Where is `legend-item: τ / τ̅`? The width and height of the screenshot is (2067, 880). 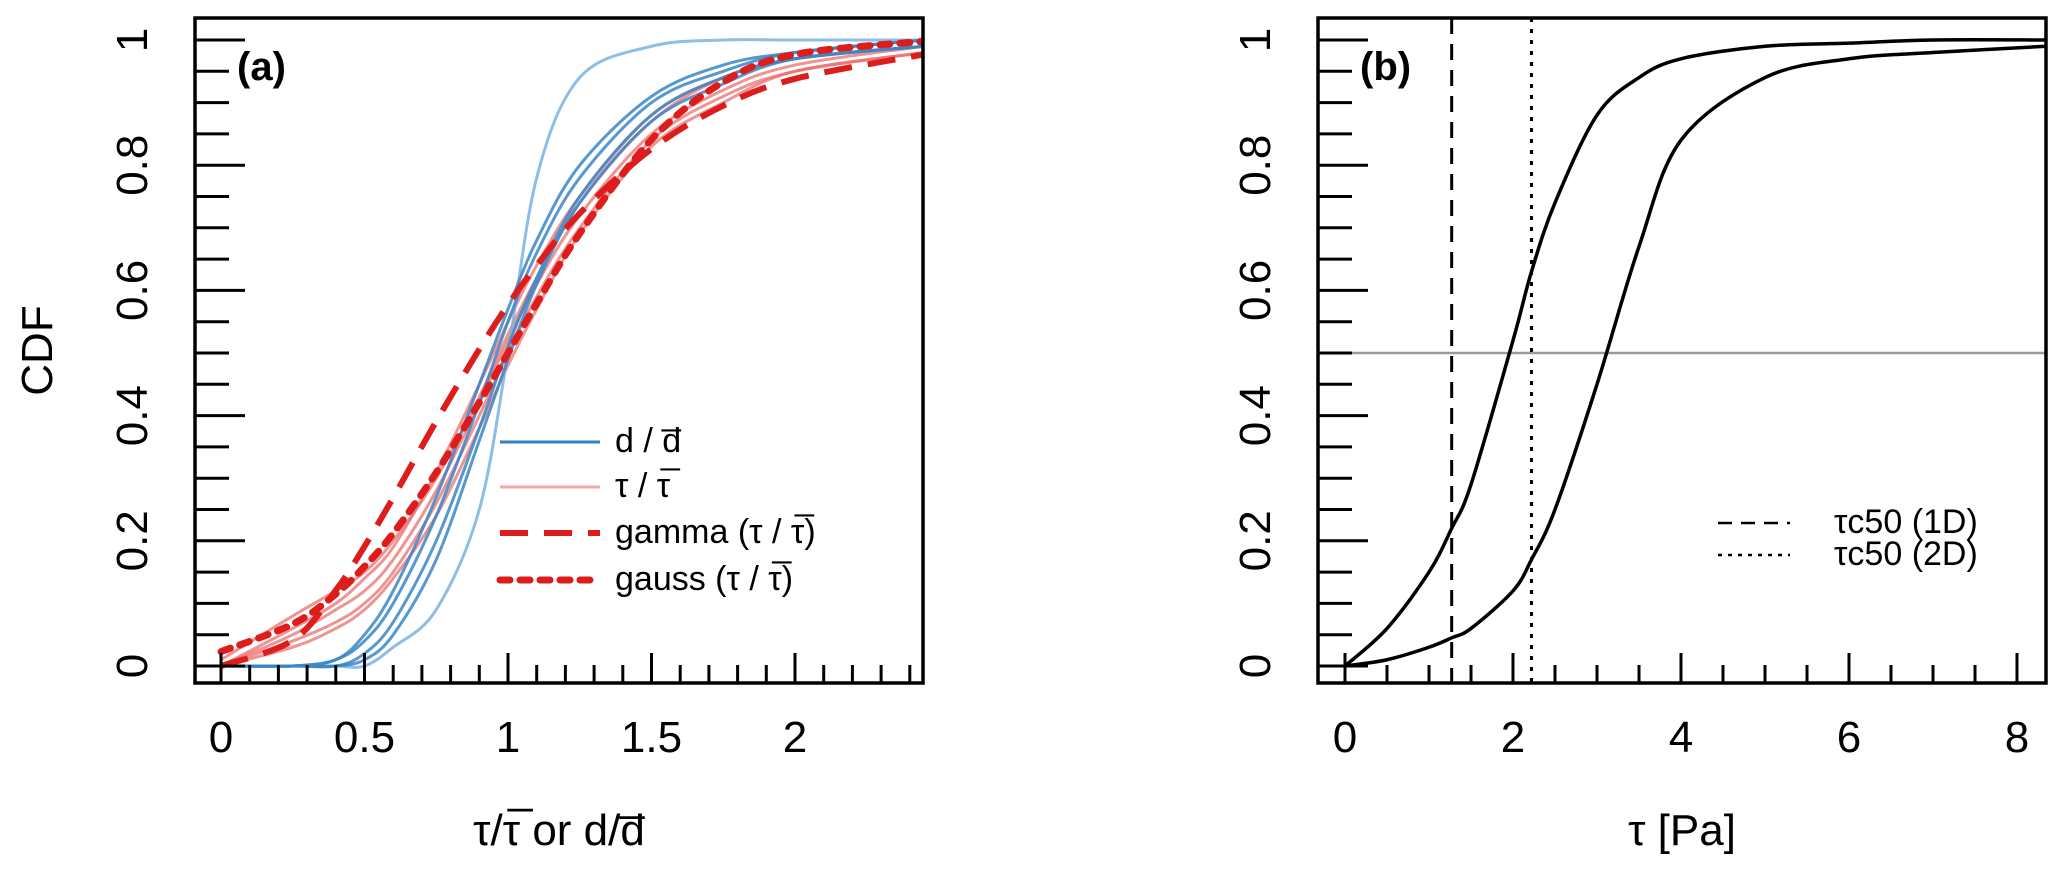
legend-item: τ / τ̅ is located at coordinates (590, 486).